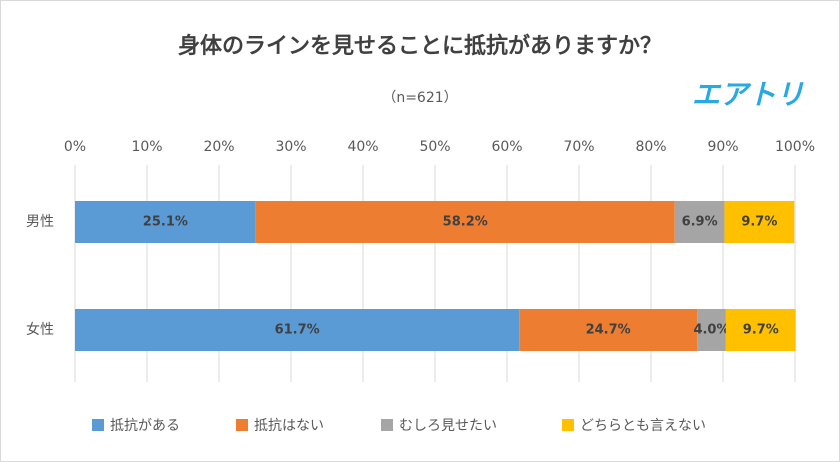  What do you see at coordinates (145, 426) in the screenshot?
I see `legend-label: 抵抗がある` at bounding box center [145, 426].